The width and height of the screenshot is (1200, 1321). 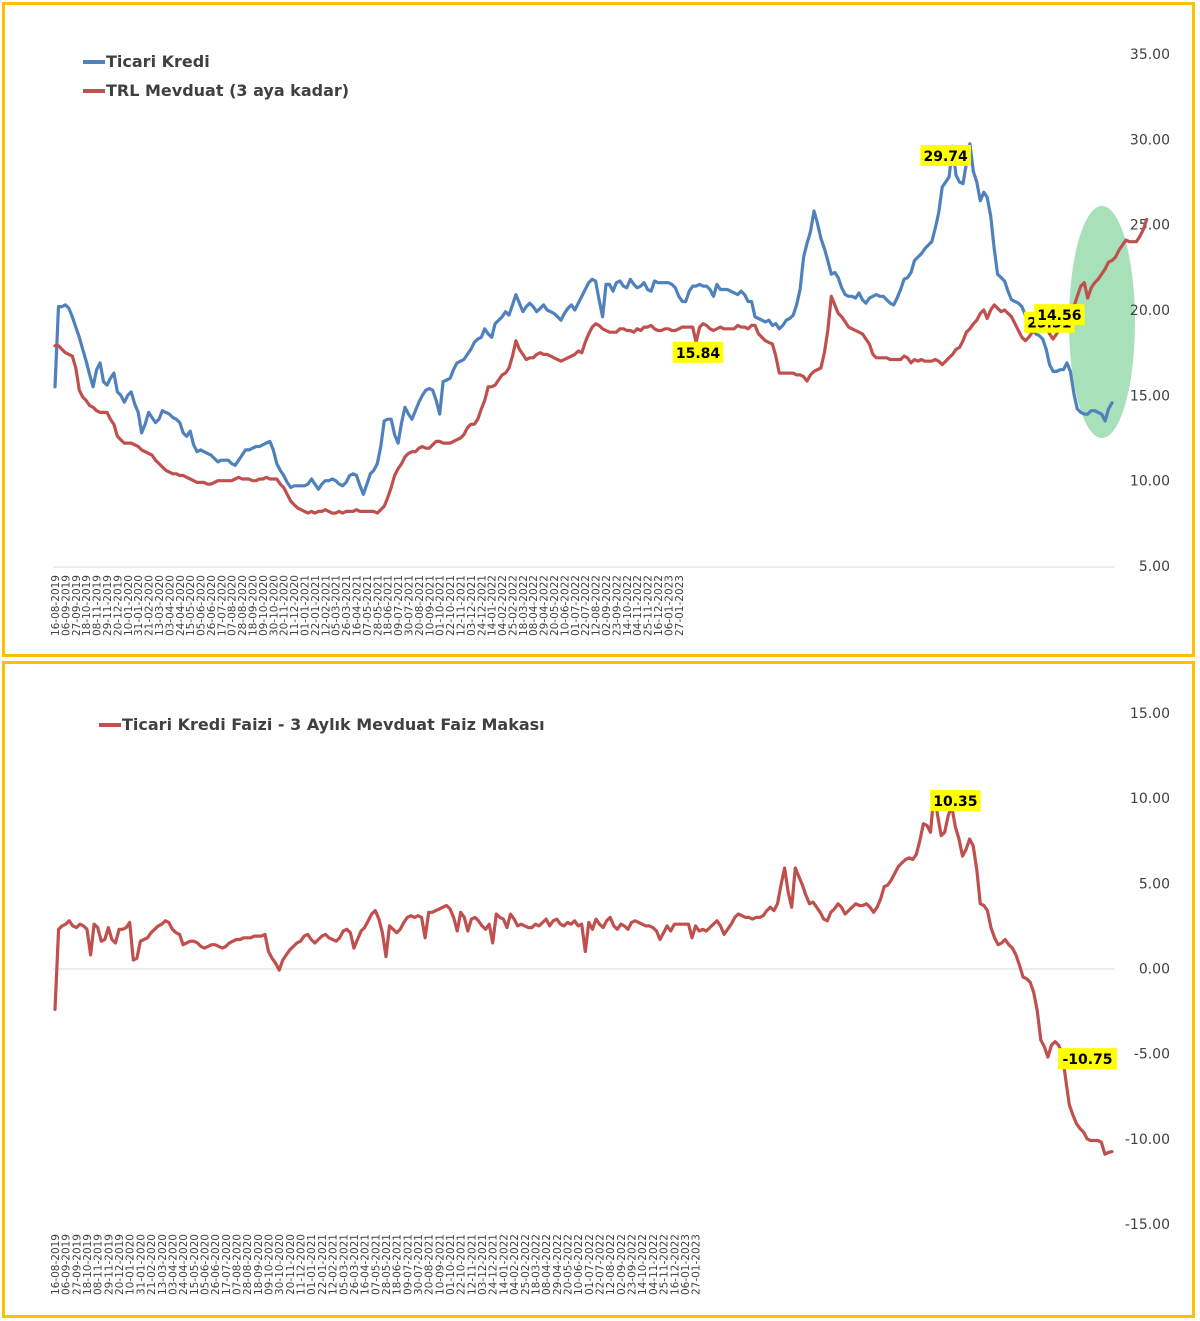 What do you see at coordinates (1102, 322) in the screenshot?
I see `highlight-ellipse` at bounding box center [1102, 322].